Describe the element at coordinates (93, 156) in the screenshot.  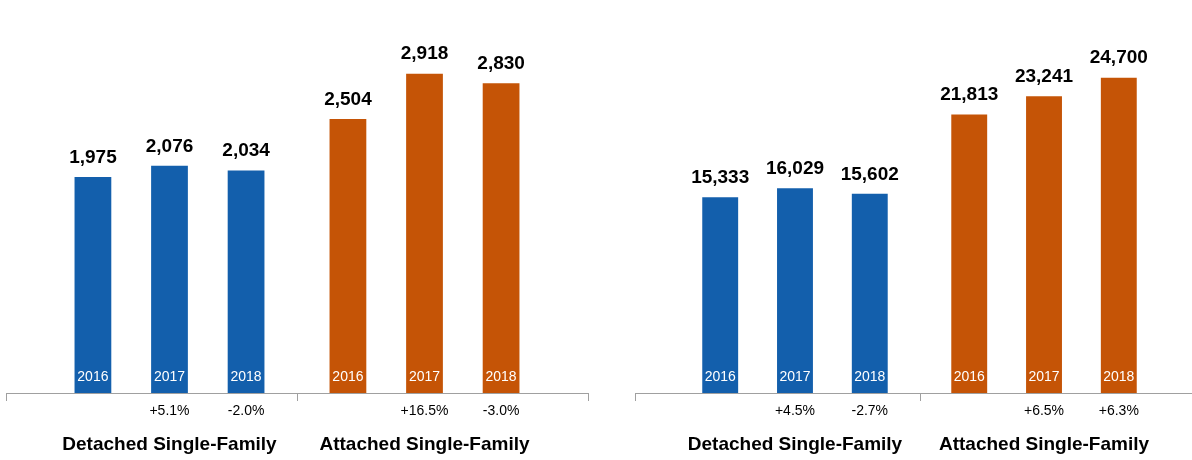
I see `data-label: 1,975` at that location.